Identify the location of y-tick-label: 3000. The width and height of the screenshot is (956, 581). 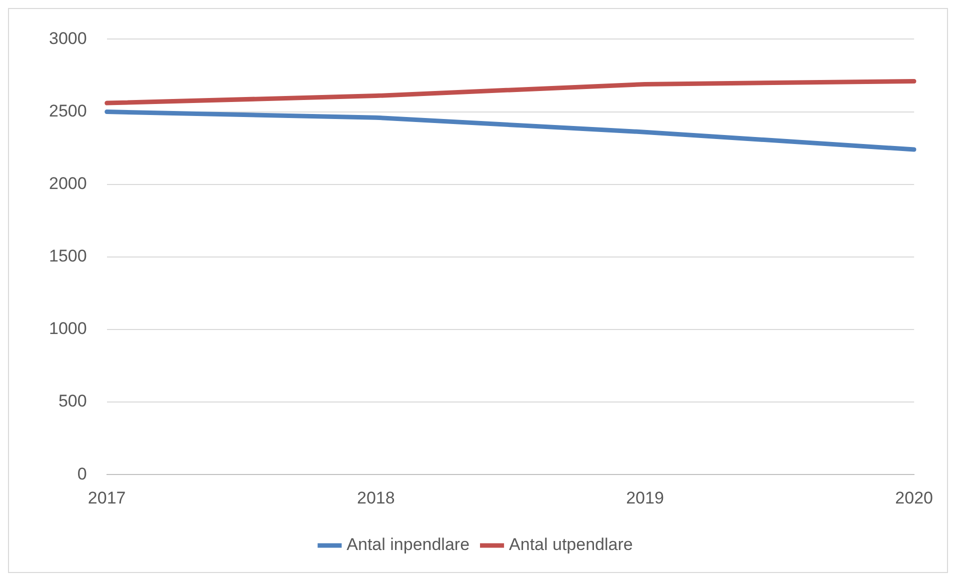
(67, 38).